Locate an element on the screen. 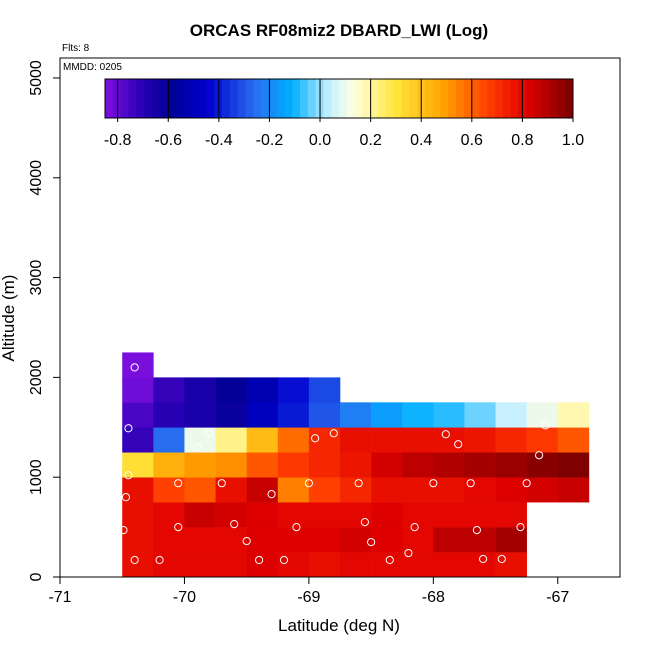 This screenshot has width=650, height=650. colorbar-tick-label: -0.2 is located at coordinates (270, 140).